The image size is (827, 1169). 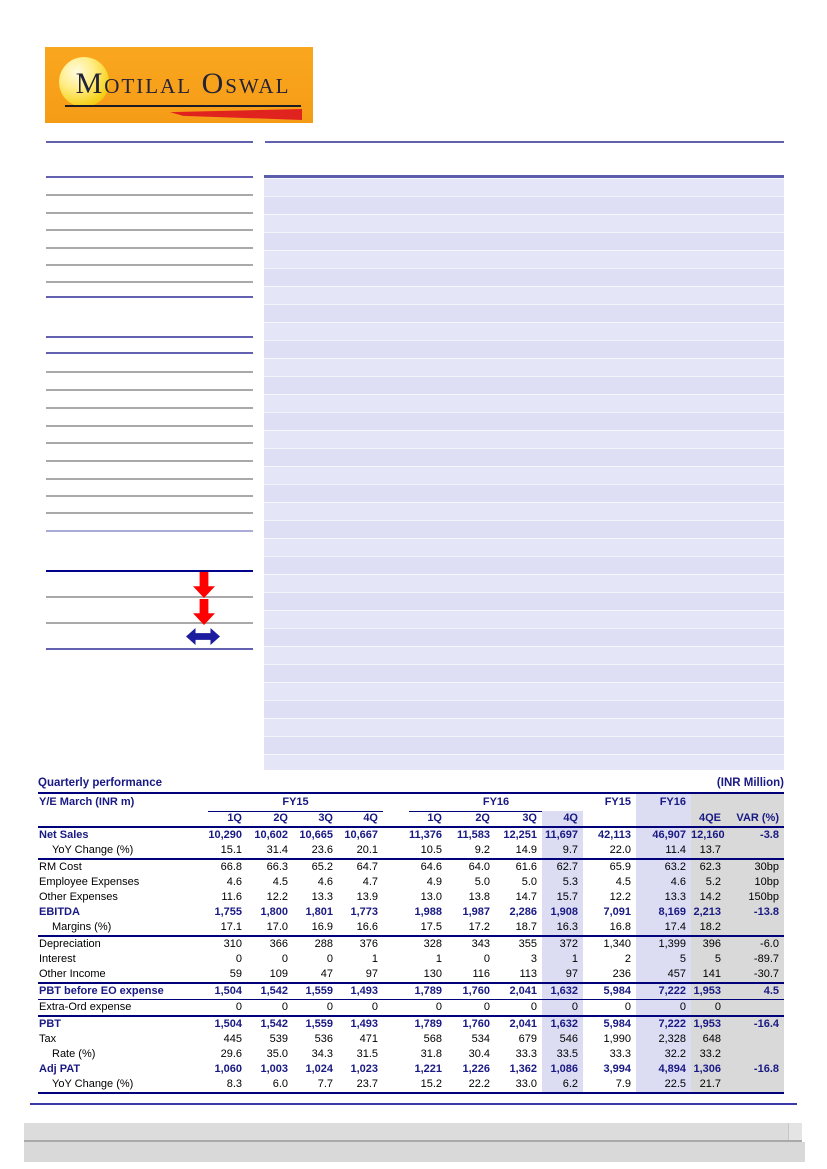 I want to click on cell-value: 31.8, so click(x=431, y=1054).